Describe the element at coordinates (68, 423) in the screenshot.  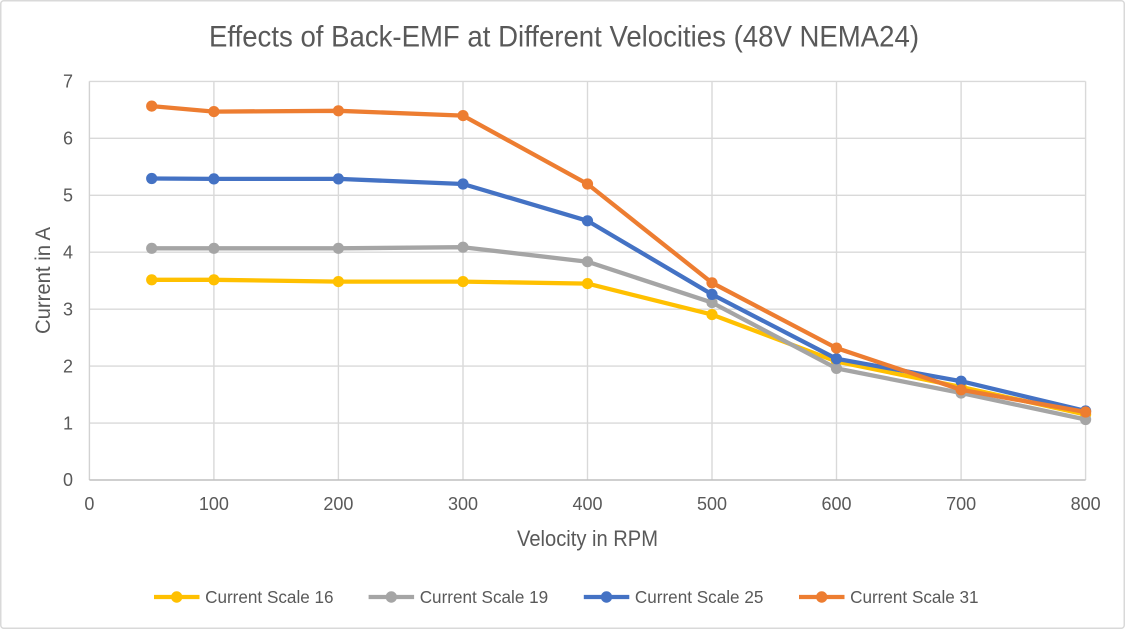
I see `svg-text: 1` at that location.